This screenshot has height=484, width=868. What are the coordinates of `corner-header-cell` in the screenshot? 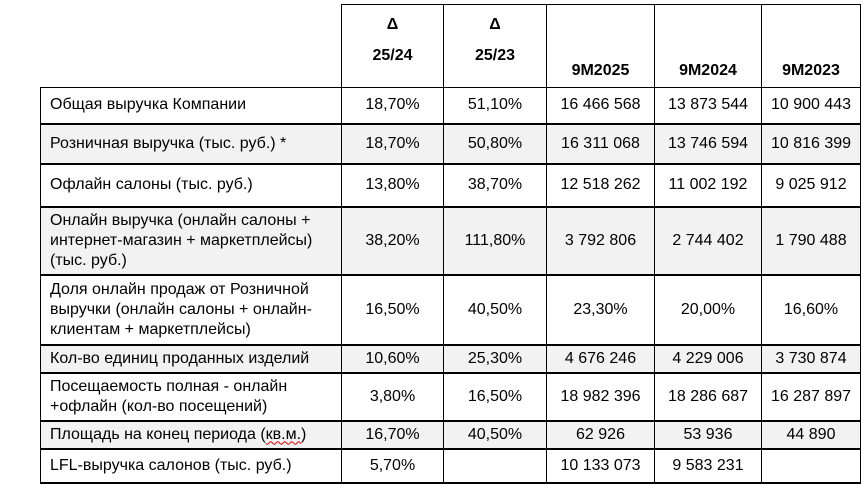 It's located at (191, 46).